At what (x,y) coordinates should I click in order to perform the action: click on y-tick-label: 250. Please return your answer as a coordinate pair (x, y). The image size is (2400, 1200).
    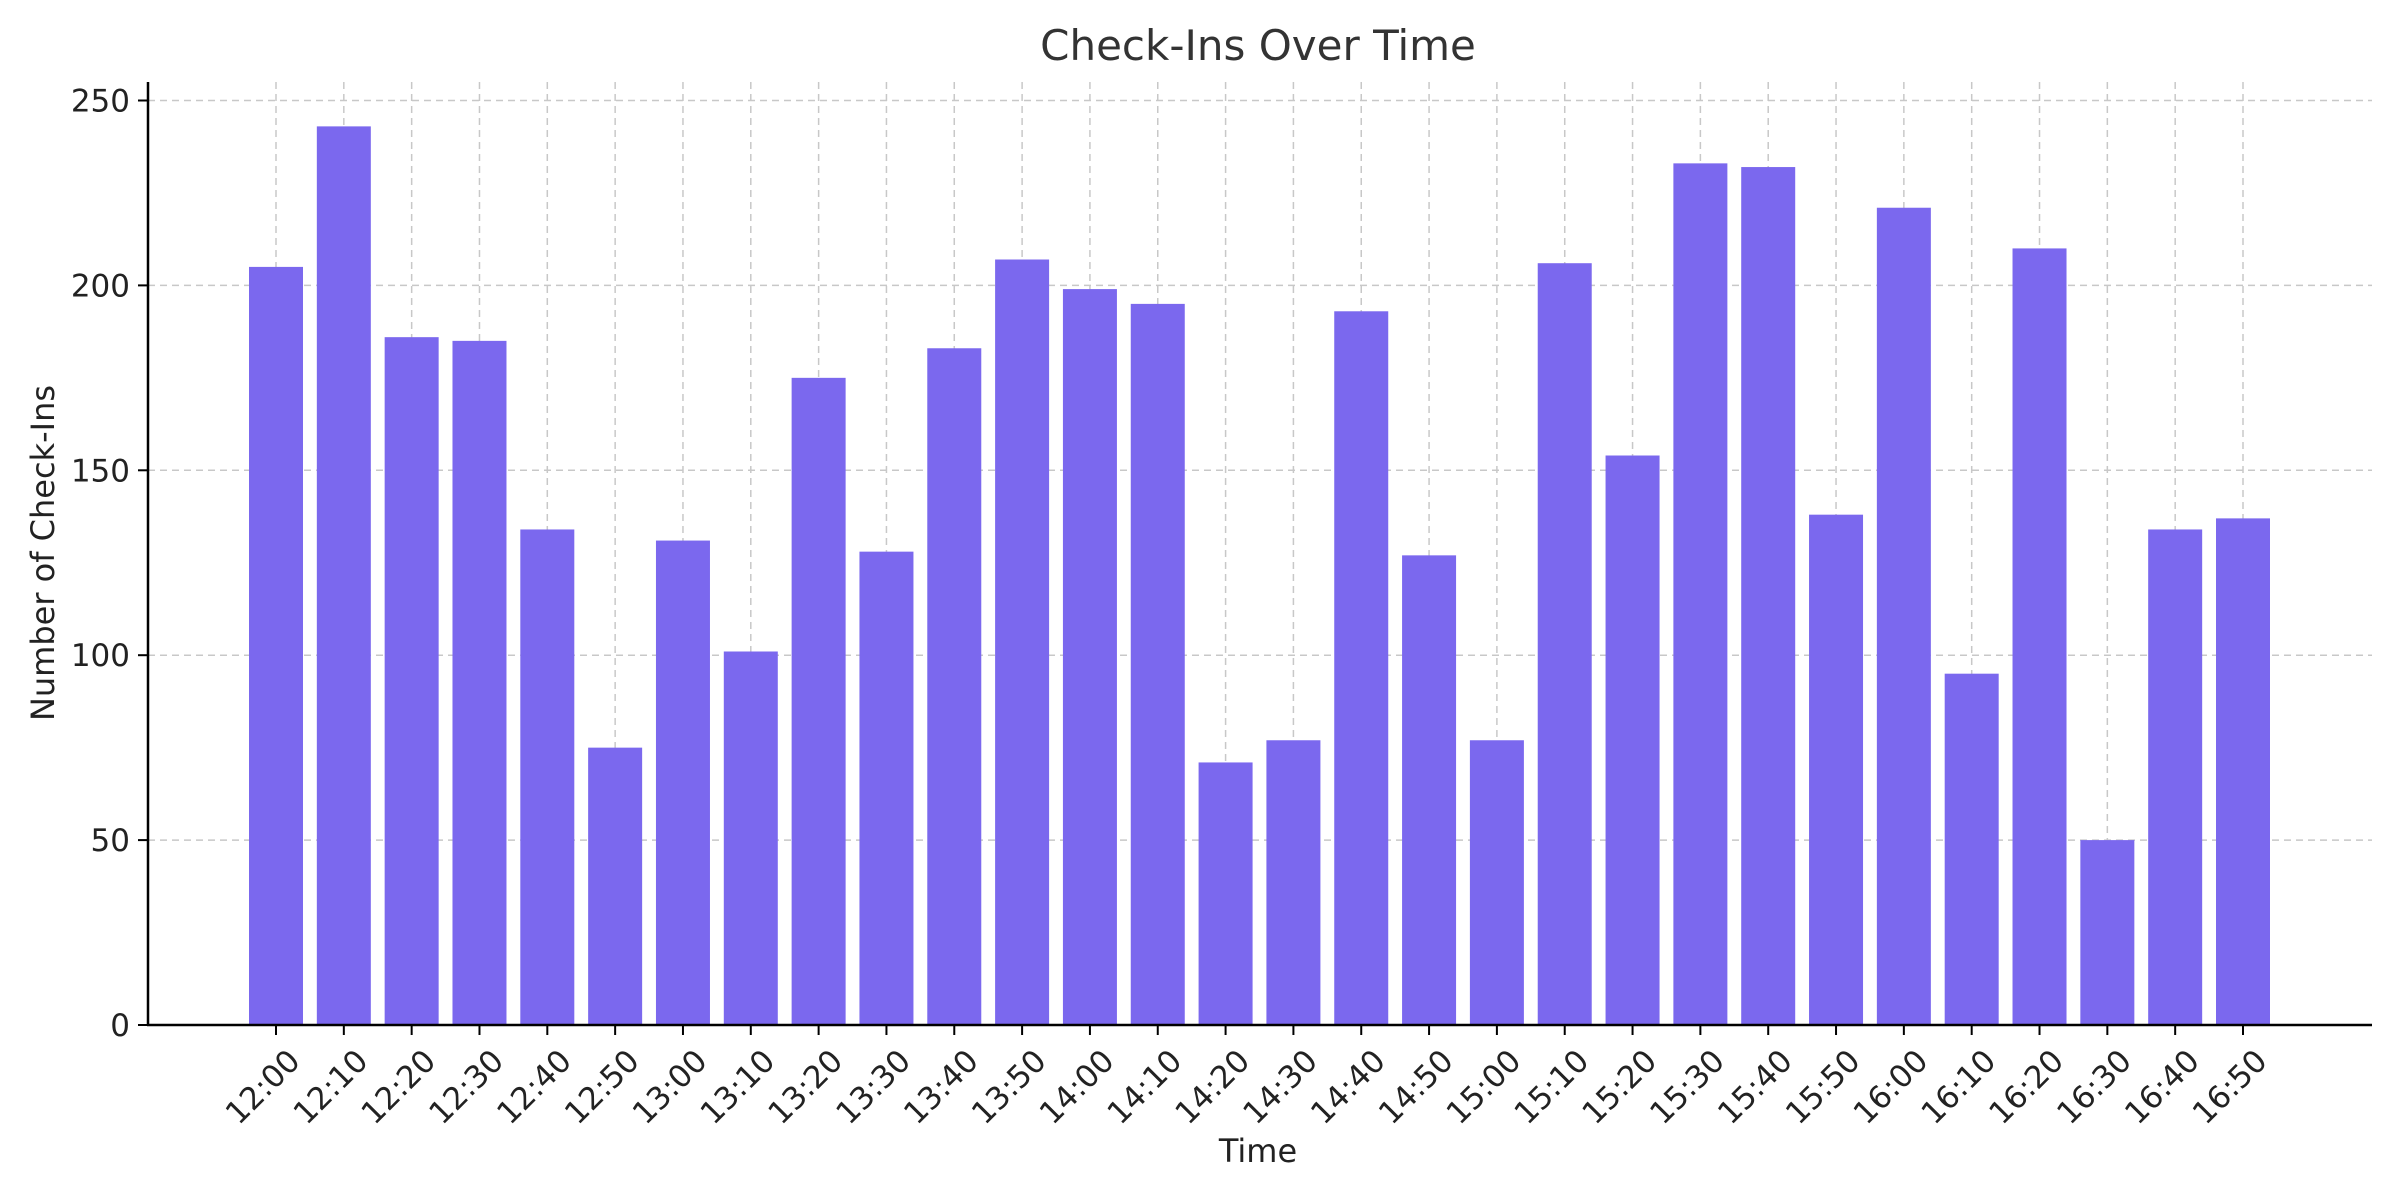
    Looking at the image, I should click on (100, 101).